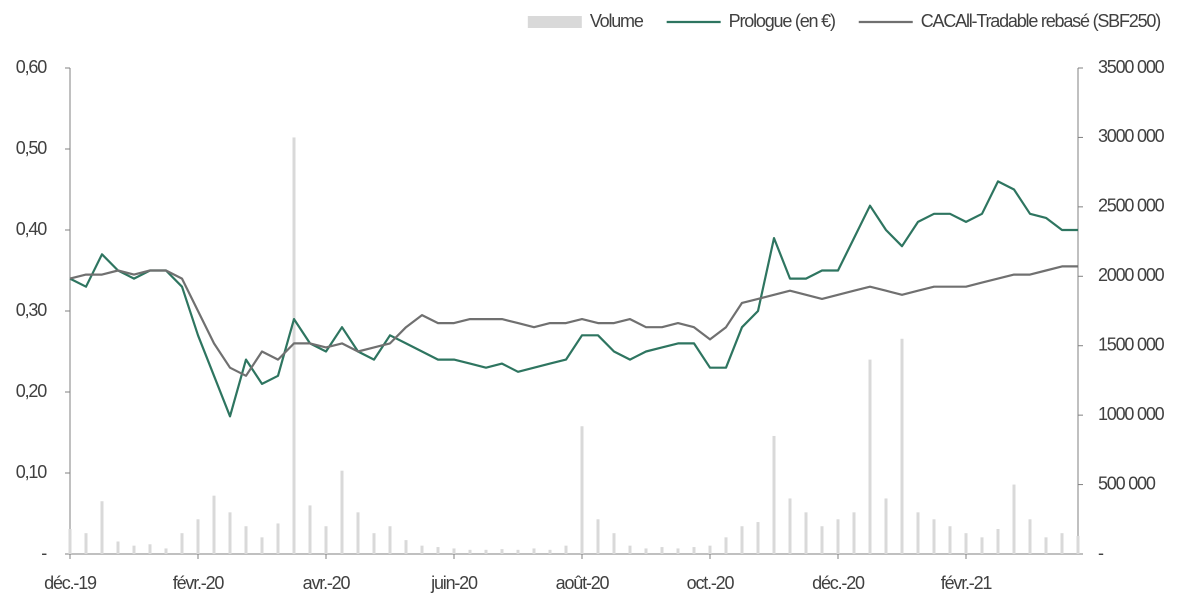 Image resolution: width=1185 pixels, height=601 pixels. Describe the element at coordinates (1127, 483) in the screenshot. I see `y2-tick-label: 500 000` at that location.